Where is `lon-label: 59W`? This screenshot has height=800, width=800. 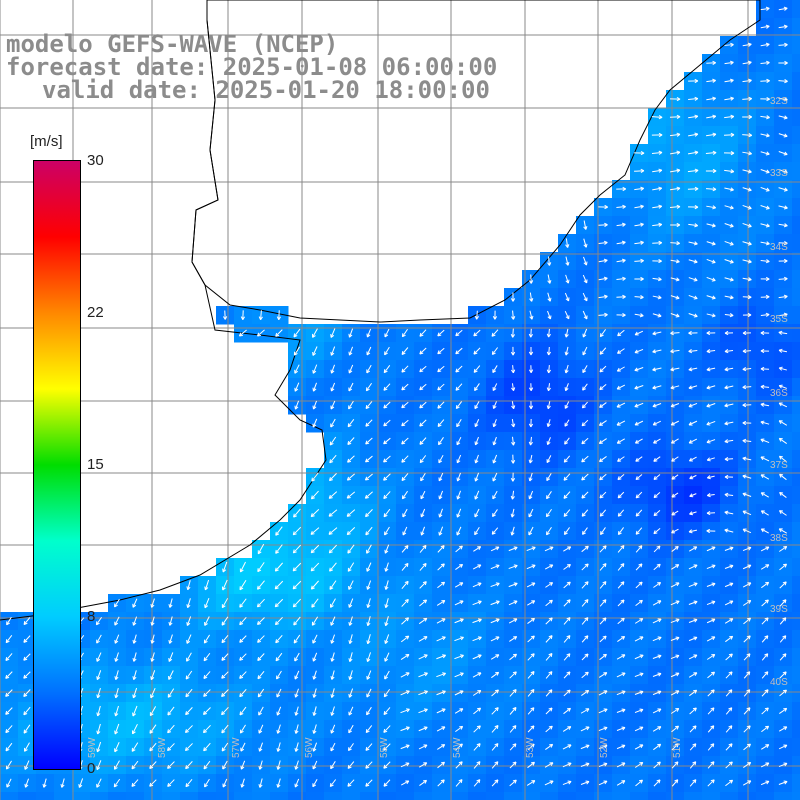
lon-label: 59W is located at coordinates (92, 747).